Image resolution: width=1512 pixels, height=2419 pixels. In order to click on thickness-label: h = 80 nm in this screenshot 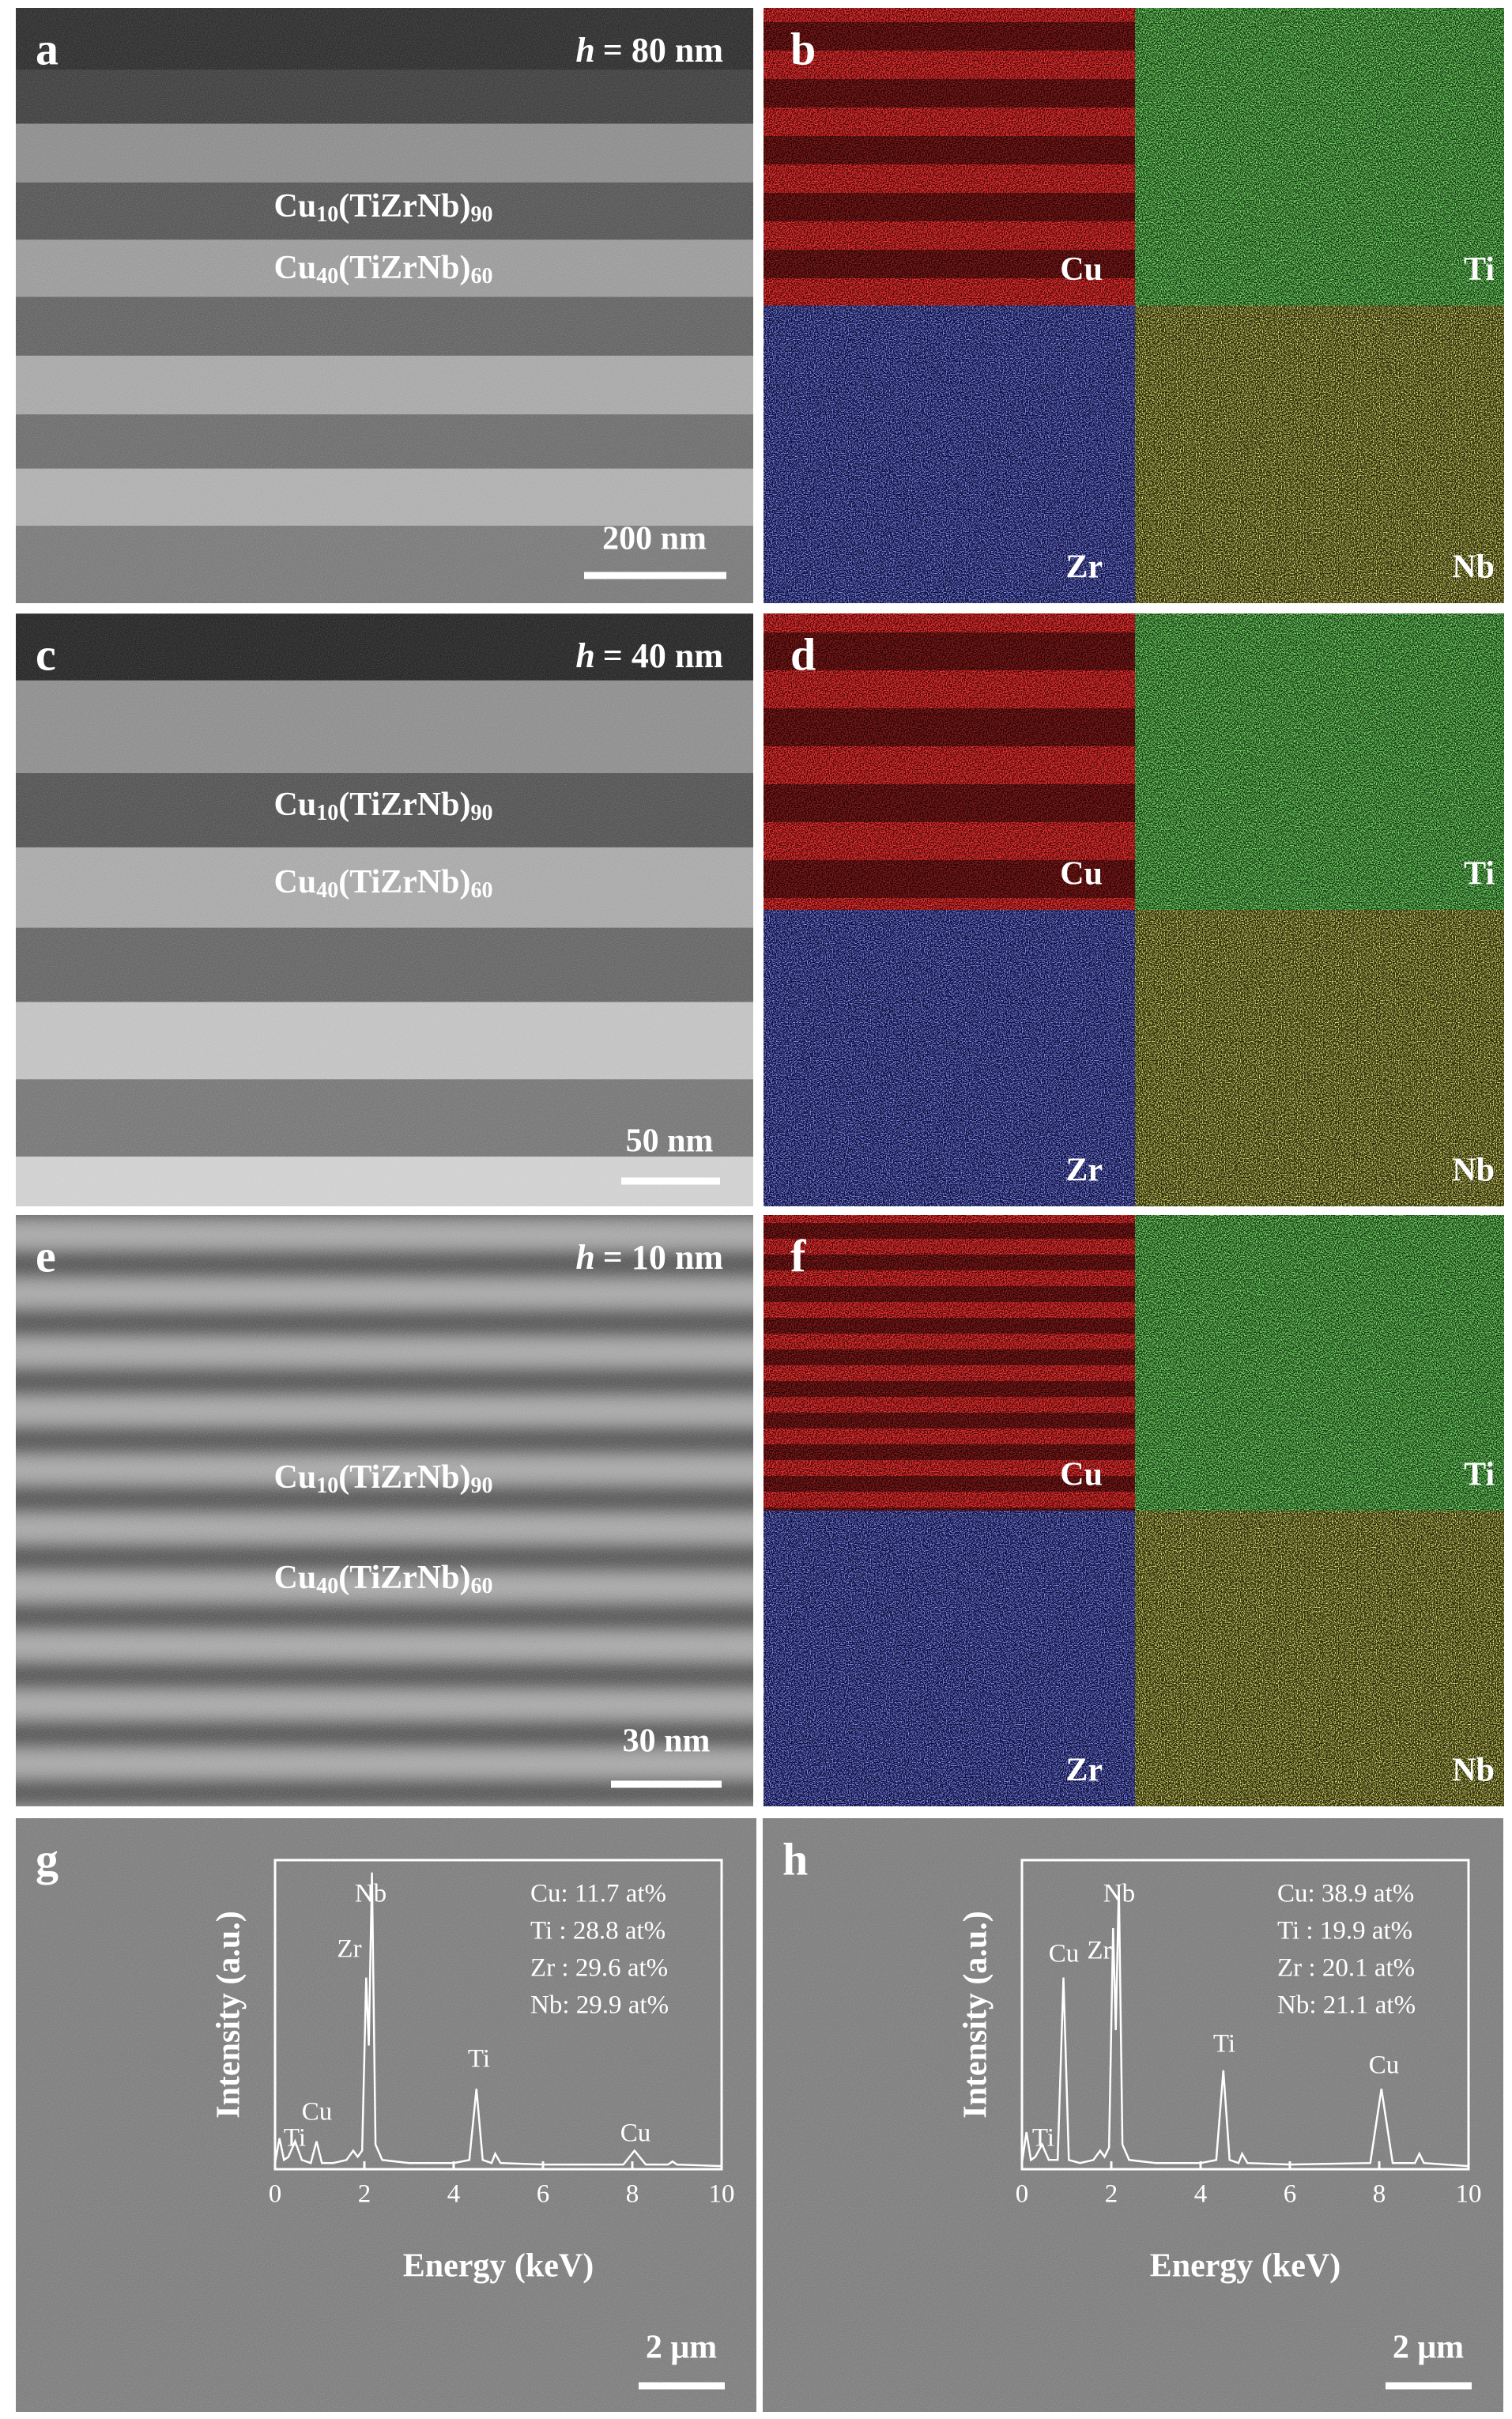, I will do `click(649, 50)`.